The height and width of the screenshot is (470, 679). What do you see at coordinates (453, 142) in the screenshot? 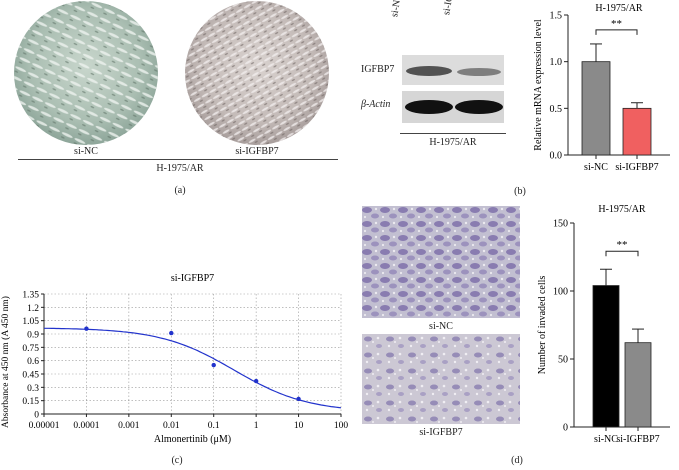
I see `blot-group-label: H-1975/AR` at bounding box center [453, 142].